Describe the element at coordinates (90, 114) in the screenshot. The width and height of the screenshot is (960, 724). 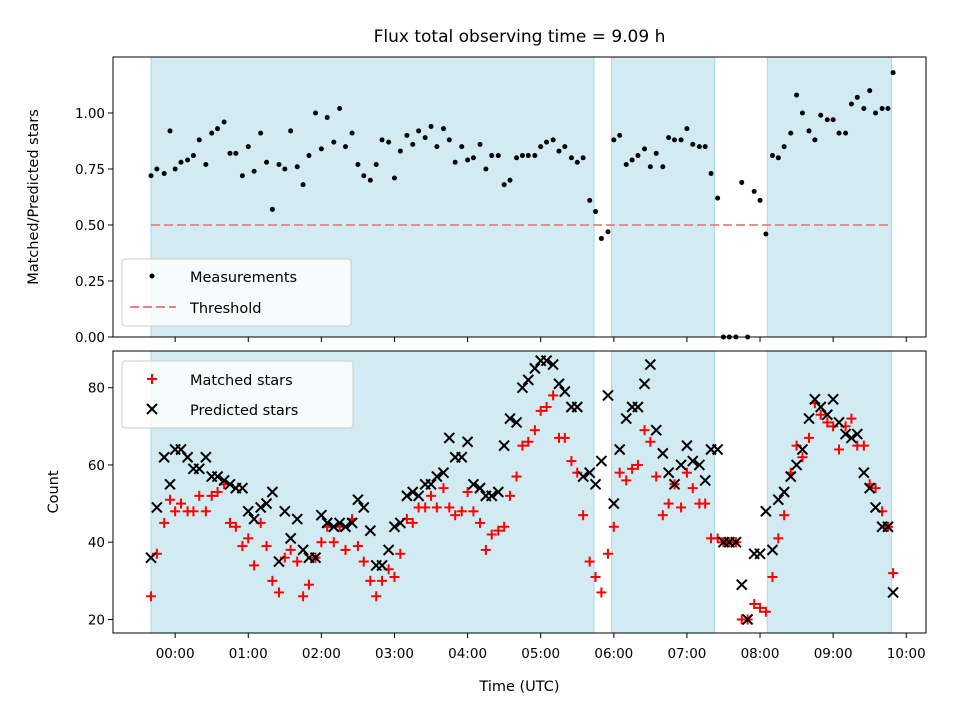
I see `top-y-tick-label: 1.00` at that location.